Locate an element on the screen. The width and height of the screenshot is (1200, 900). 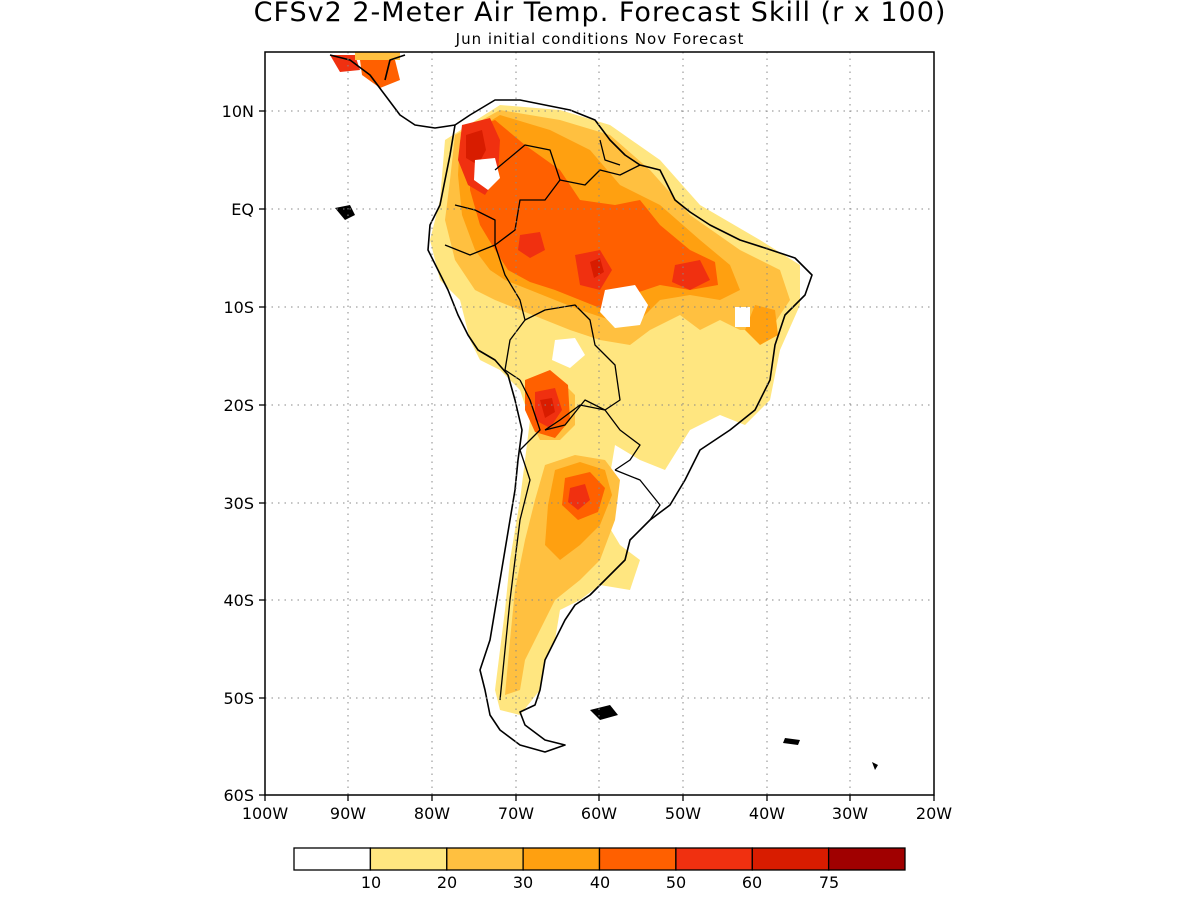
legend-label: 50 is located at coordinates (676, 882).